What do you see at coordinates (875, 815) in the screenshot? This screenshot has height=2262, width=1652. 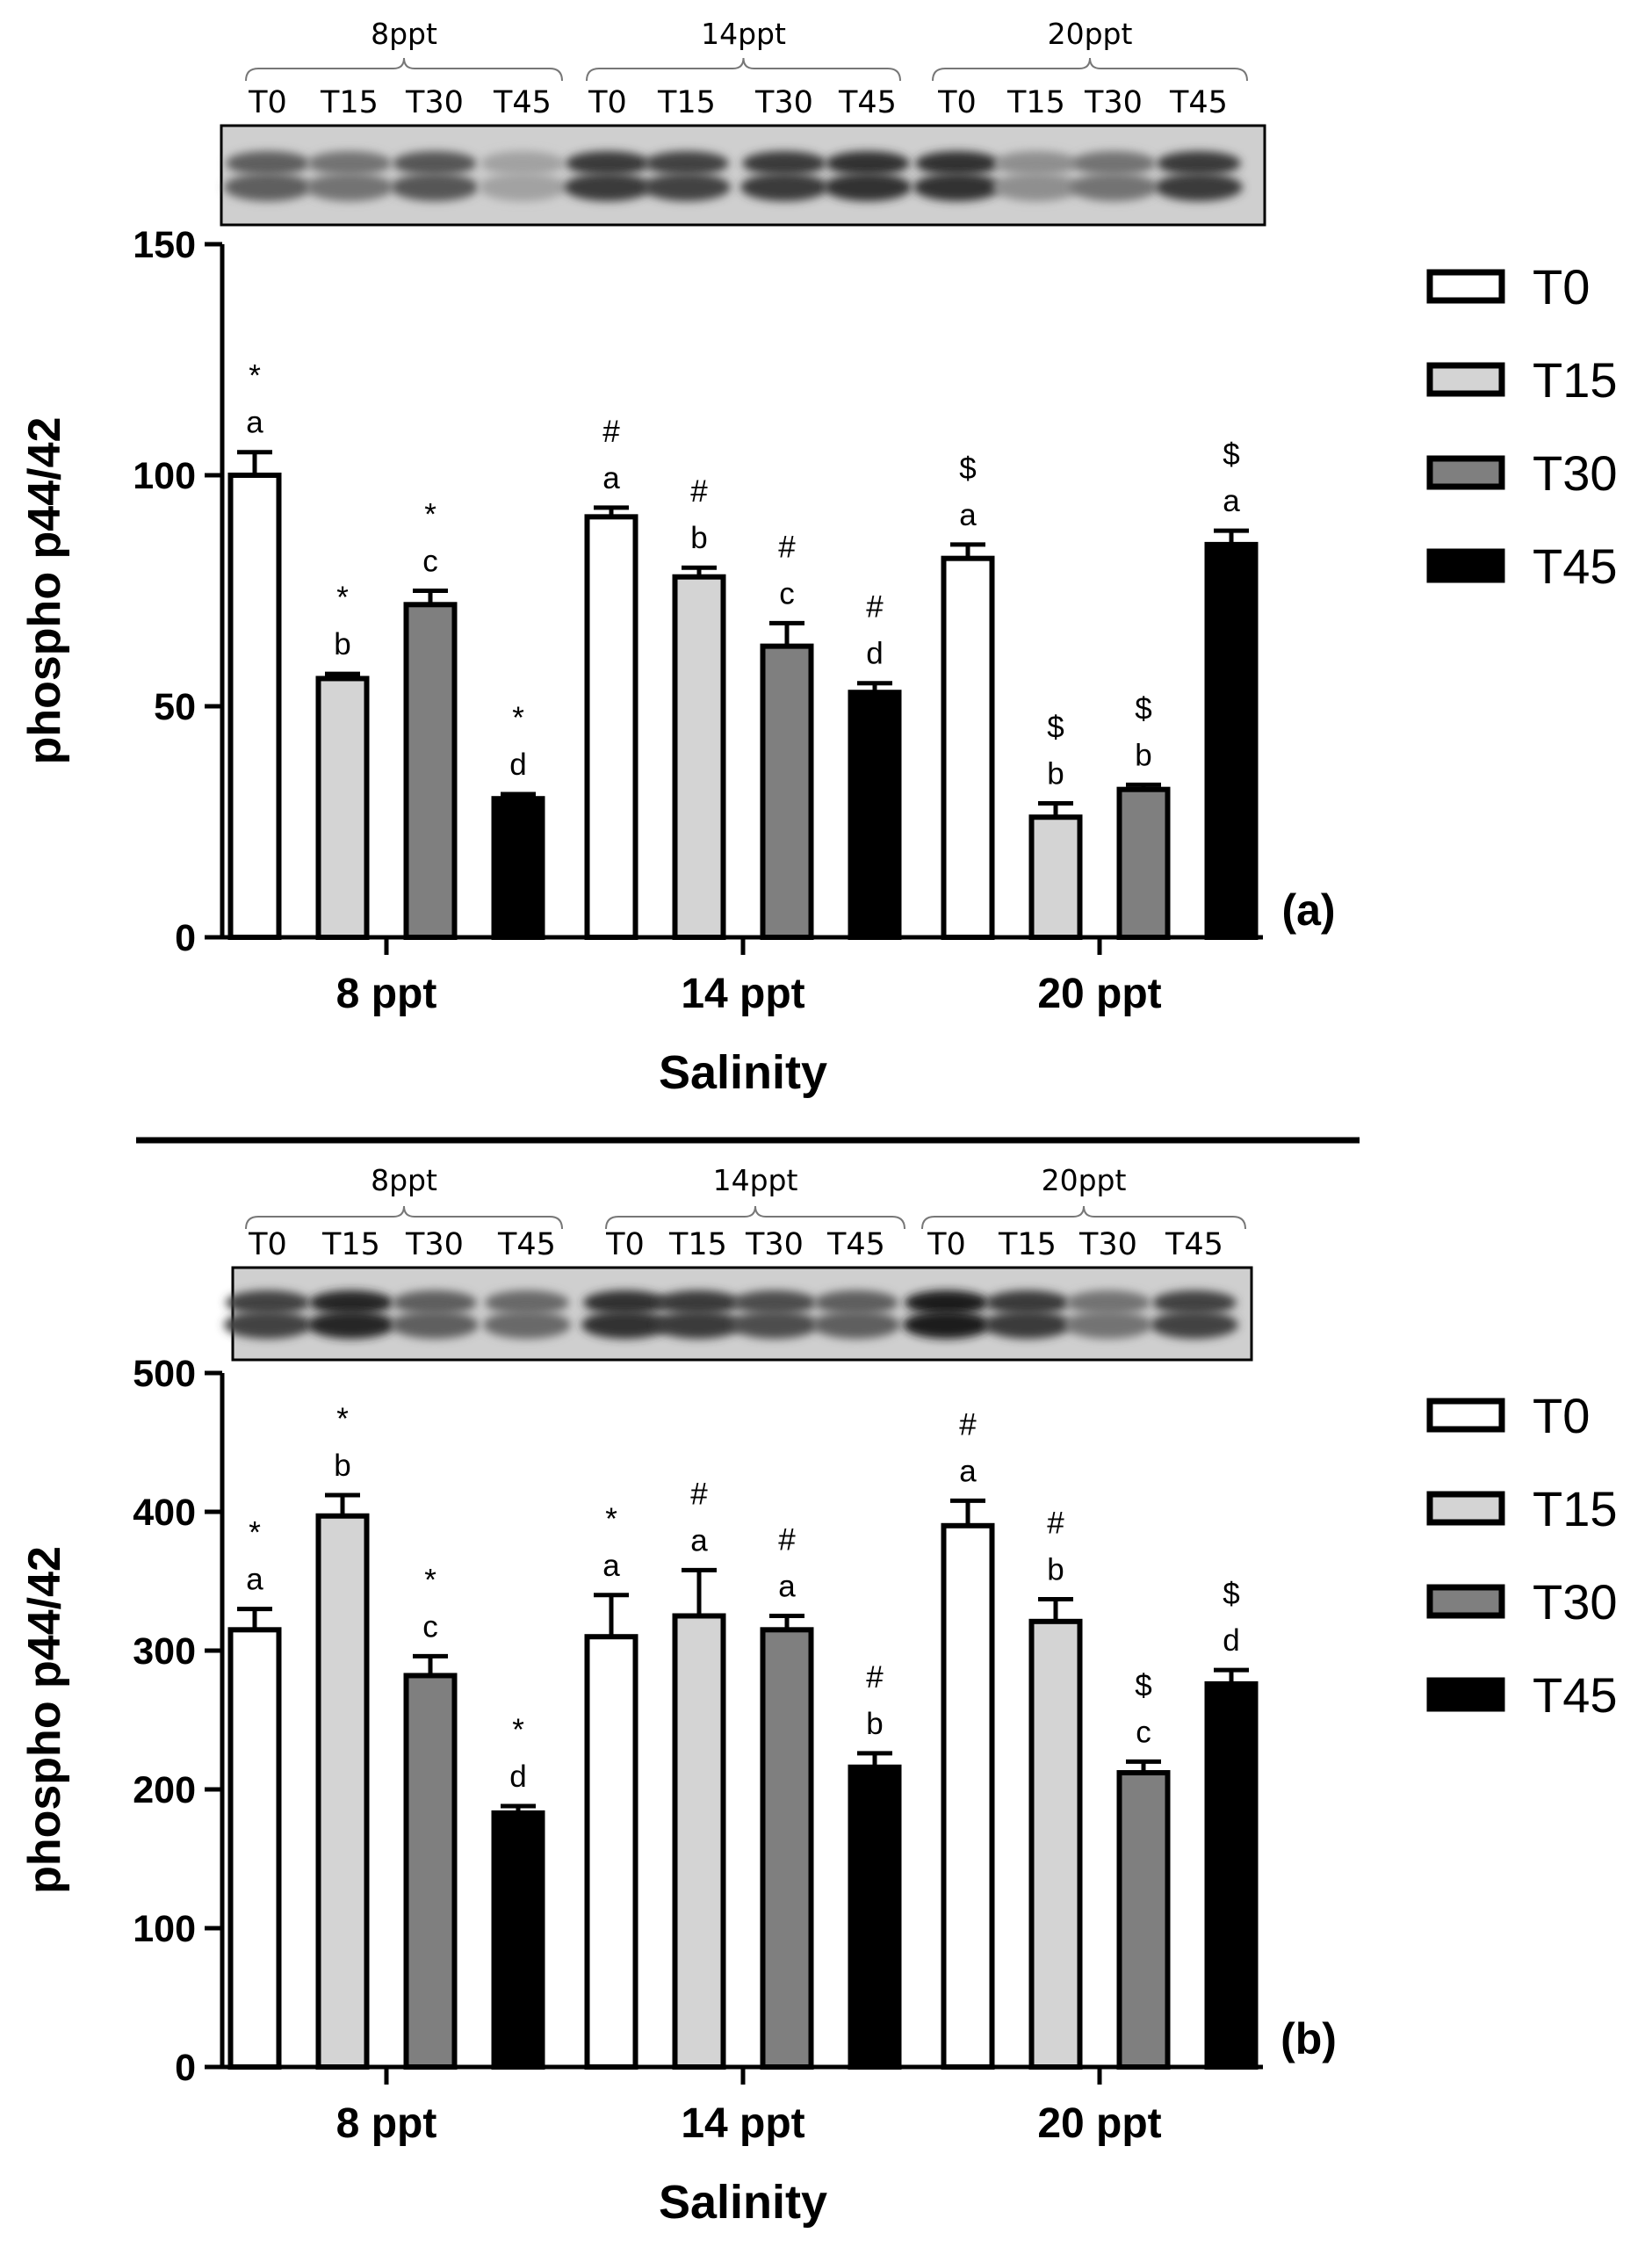 I see `bar-t45` at bounding box center [875, 815].